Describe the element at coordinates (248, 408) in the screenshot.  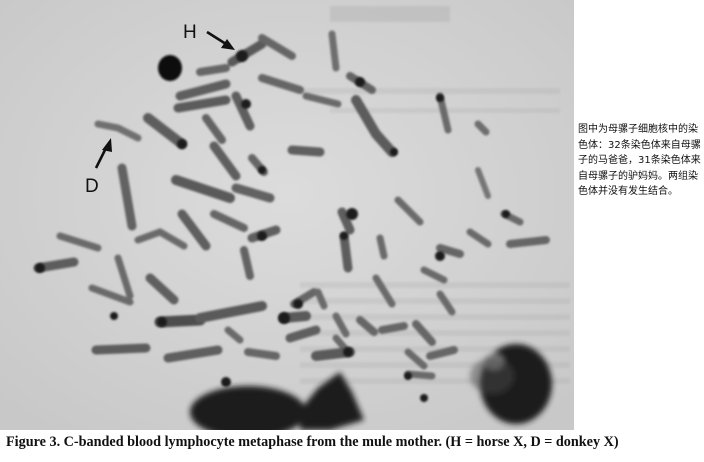
I see `nucleus-large` at that location.